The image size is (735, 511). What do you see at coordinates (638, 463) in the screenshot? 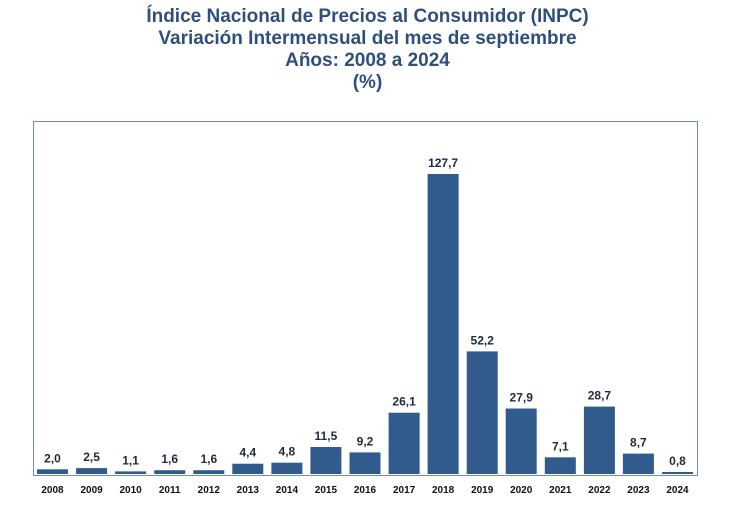
I see `bar-2023` at bounding box center [638, 463].